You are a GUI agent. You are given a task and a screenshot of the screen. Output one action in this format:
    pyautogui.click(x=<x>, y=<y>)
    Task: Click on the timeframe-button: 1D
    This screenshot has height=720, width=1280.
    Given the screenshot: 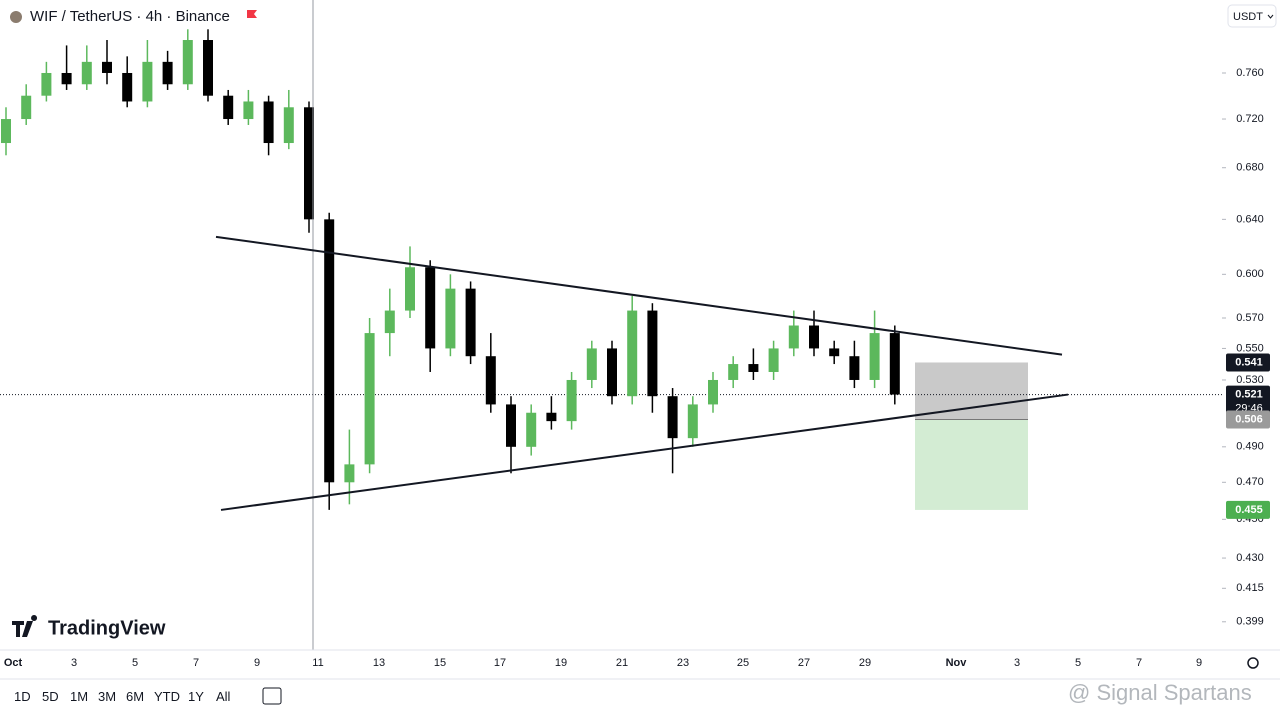 What is the action you would take?
    pyautogui.click(x=22, y=696)
    